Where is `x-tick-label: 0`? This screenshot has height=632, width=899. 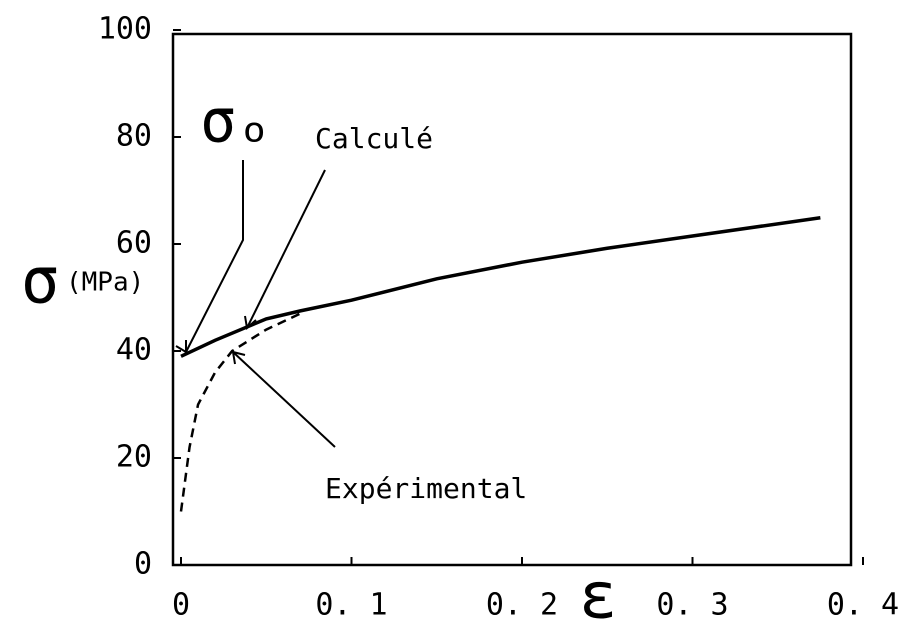 x-tick-label: 0 is located at coordinates (181, 605).